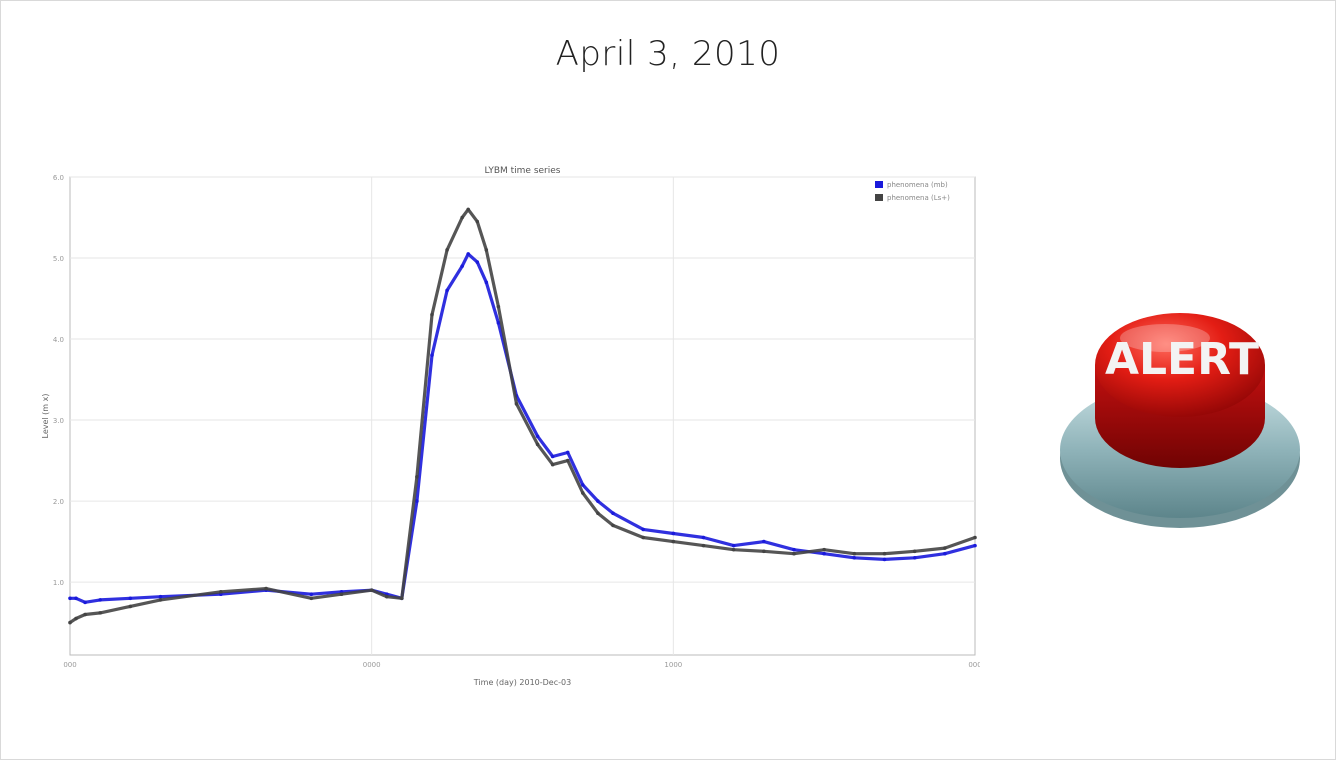 Image resolution: width=1336 pixels, height=760 pixels. I want to click on y-tick-label: 5.0, so click(58, 259).